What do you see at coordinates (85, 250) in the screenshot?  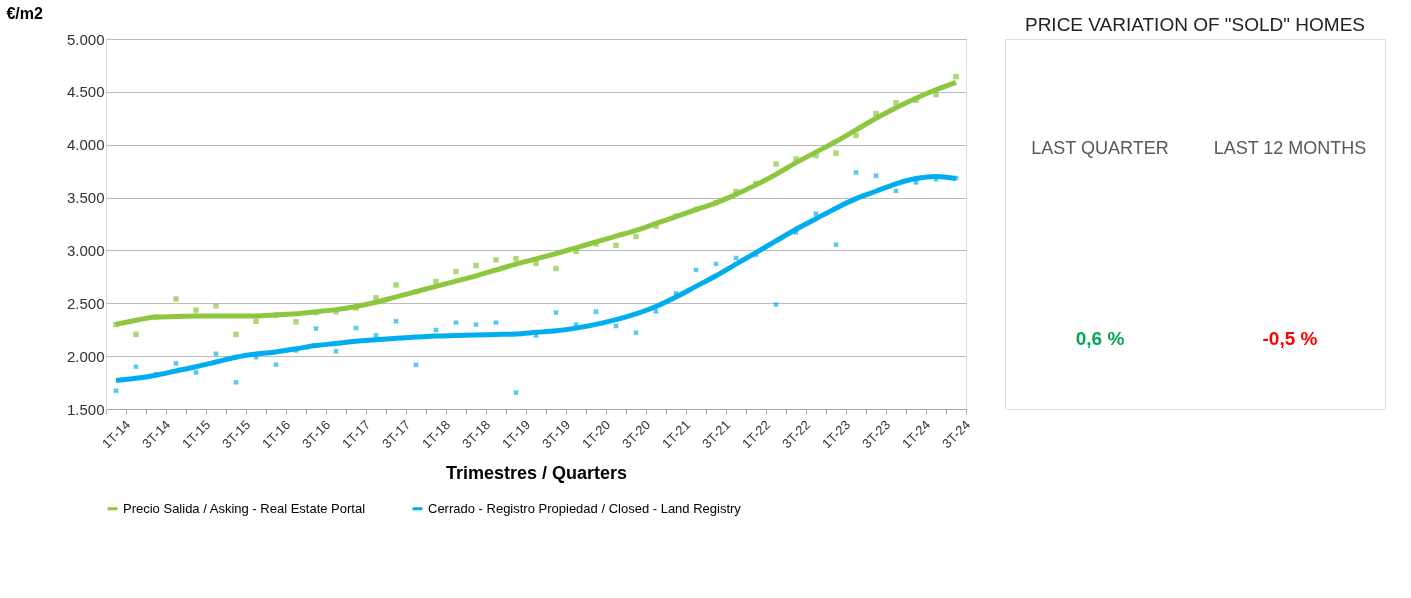 I see `y-tick-label: 3.000` at bounding box center [85, 250].